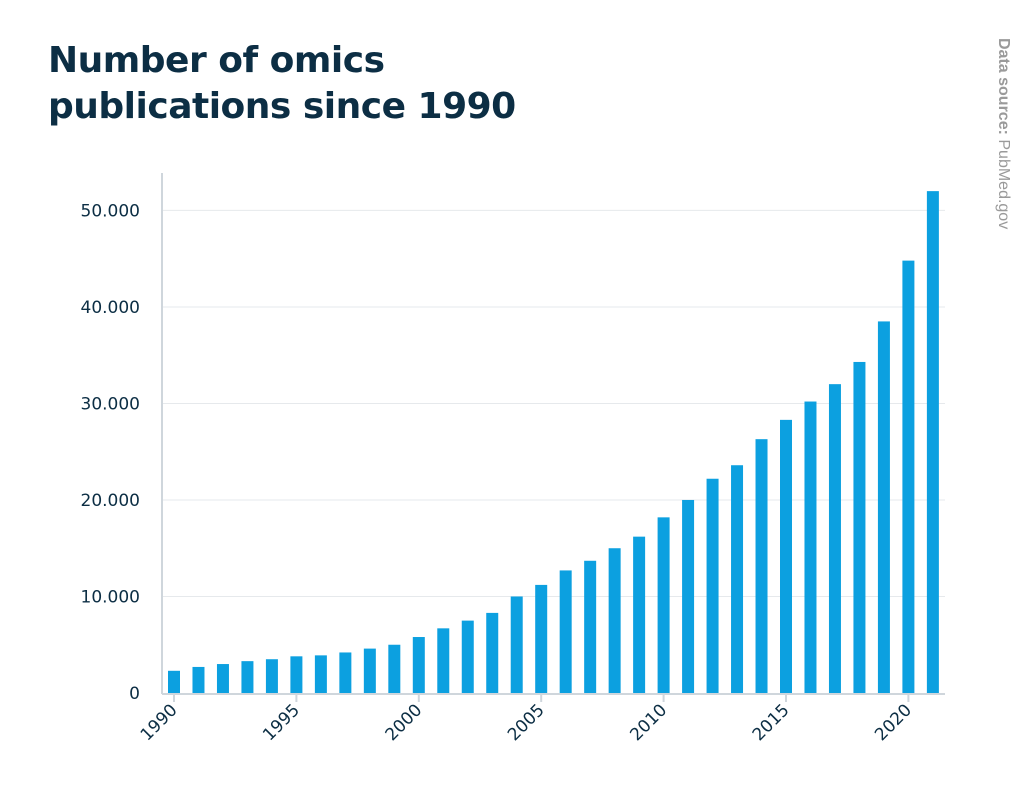 The image size is (1024, 812). I want to click on y-axis-ticks: 0 10.000 20.000 30.000 40.000 50.000, so click(110, 452).